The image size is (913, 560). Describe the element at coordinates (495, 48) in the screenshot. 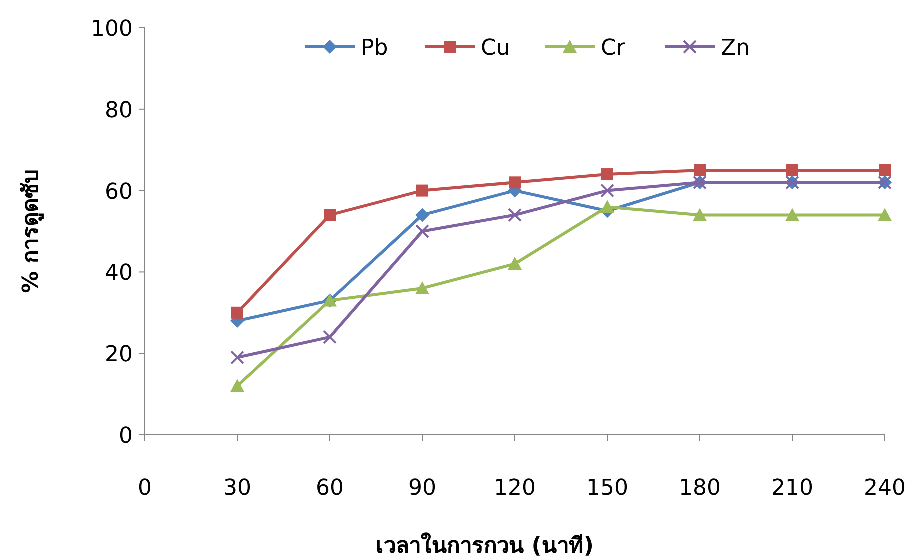

I see `legend-label: Cu` at that location.